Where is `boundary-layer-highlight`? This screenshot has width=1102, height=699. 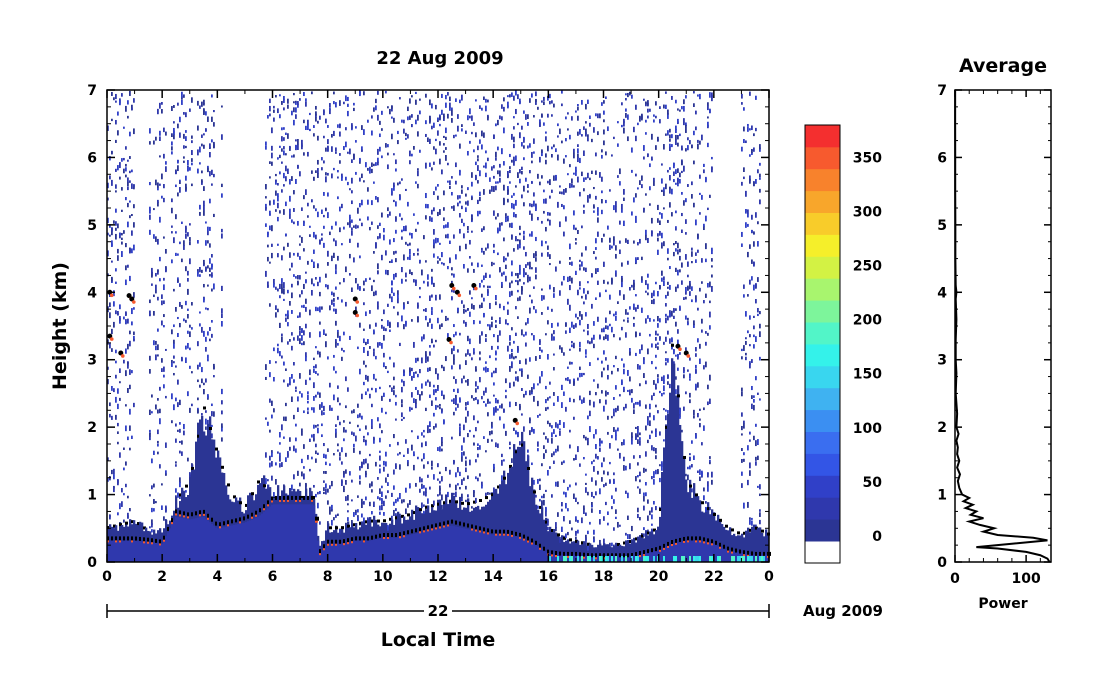 boundary-layer-highlight is located at coordinates (540, 548).